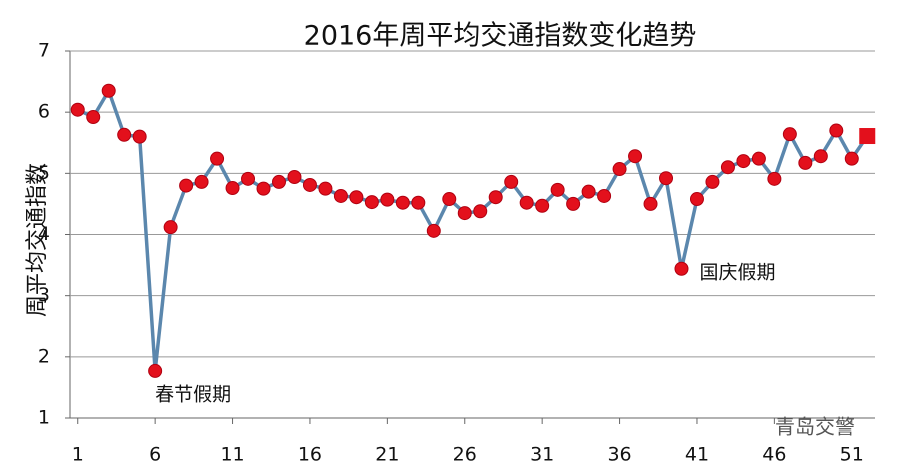 Image resolution: width=903 pixels, height=466 pixels. I want to click on y-tick-label: 3, so click(44, 295).